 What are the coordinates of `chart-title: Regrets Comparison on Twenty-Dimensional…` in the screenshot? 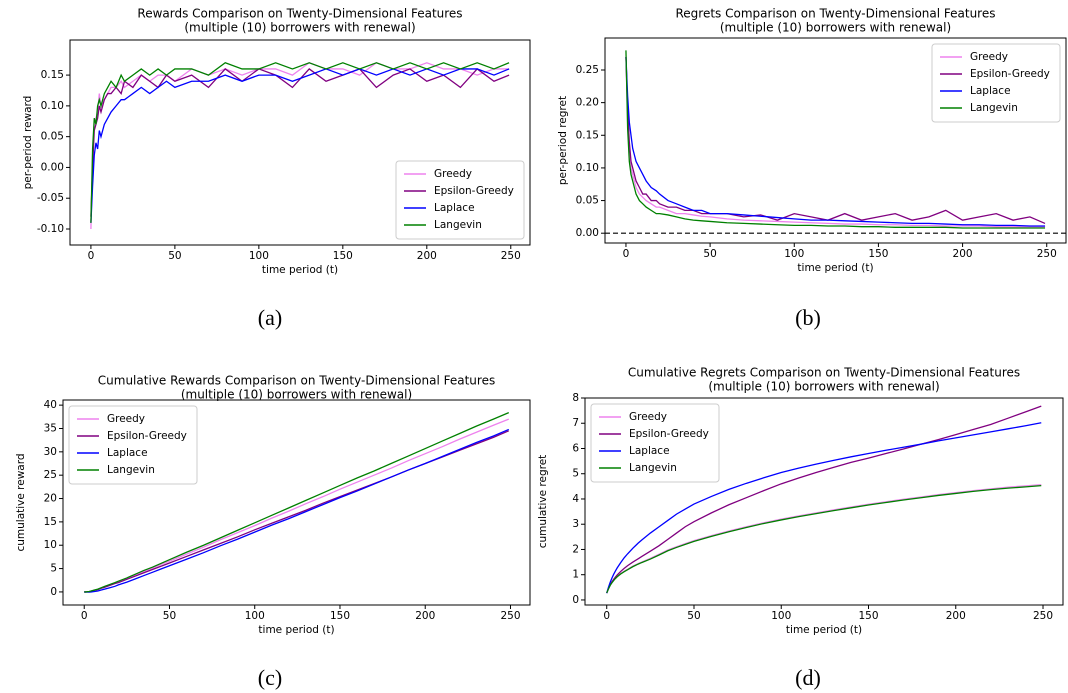 It's located at (835, 14).